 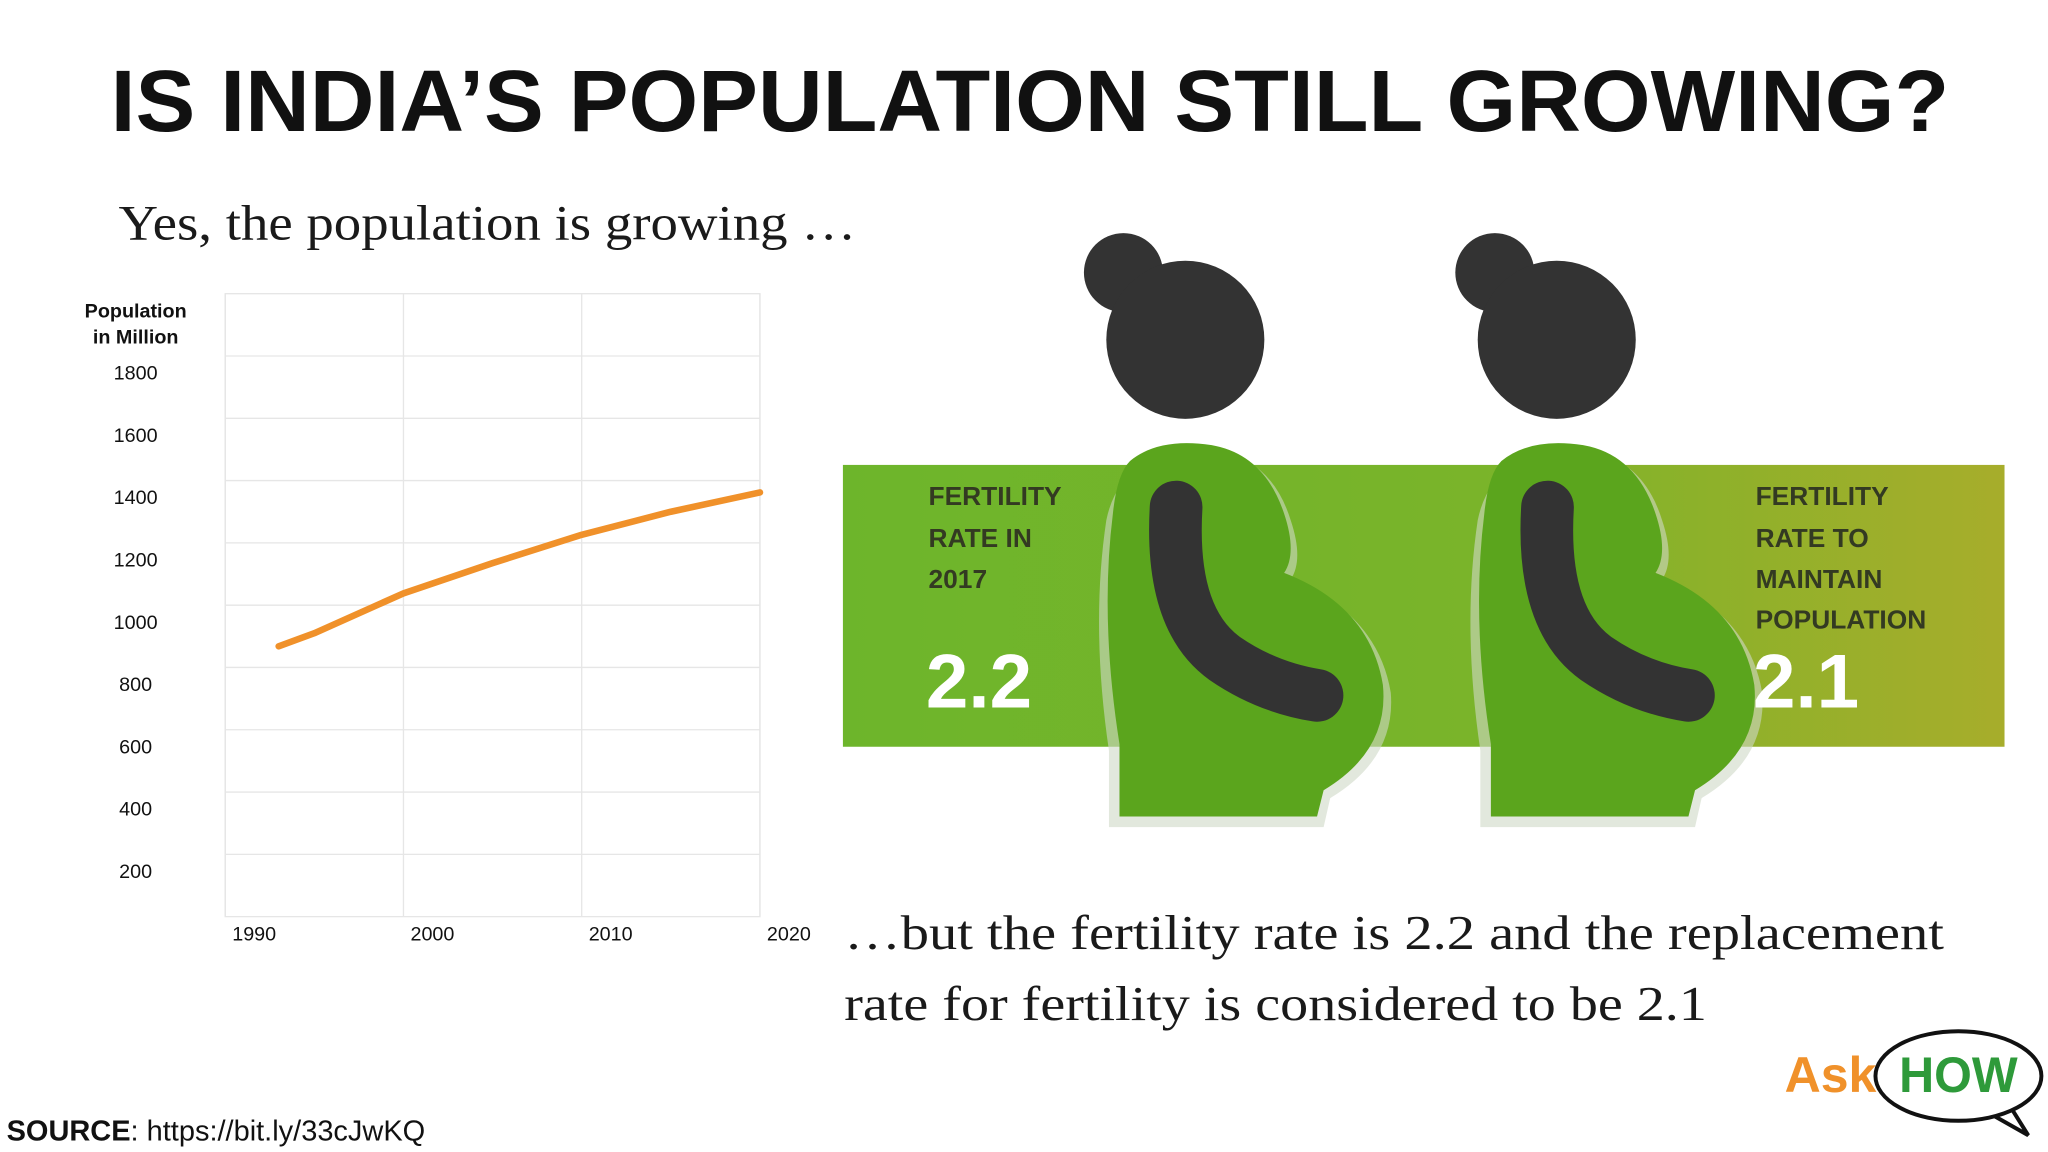 What do you see at coordinates (254, 934) in the screenshot?
I see `x-tick-label: 1990` at bounding box center [254, 934].